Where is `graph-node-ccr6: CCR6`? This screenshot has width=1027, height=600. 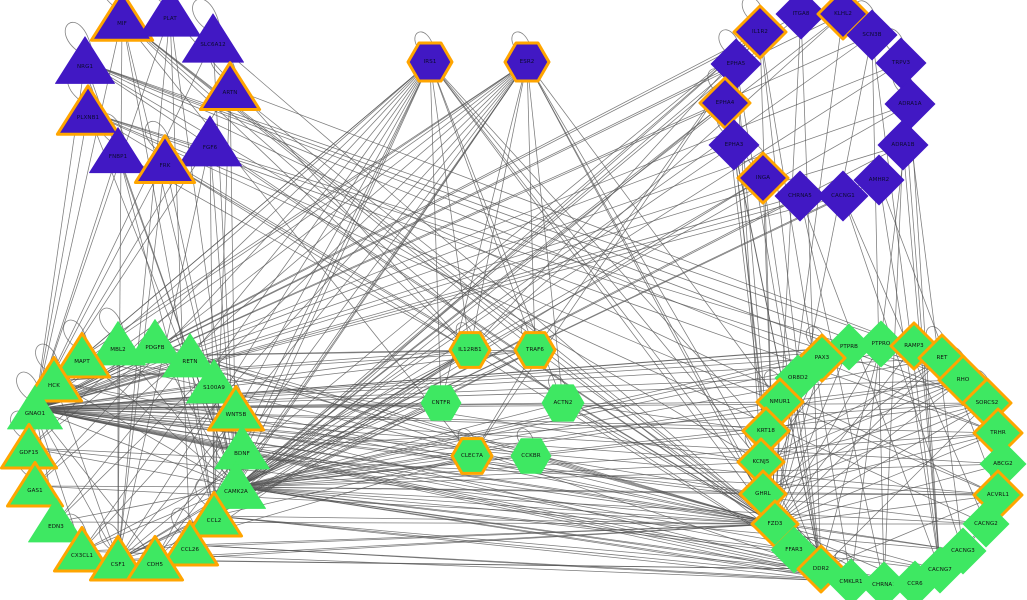 graph-node-ccr6: CCR6 is located at coordinates (915, 579).